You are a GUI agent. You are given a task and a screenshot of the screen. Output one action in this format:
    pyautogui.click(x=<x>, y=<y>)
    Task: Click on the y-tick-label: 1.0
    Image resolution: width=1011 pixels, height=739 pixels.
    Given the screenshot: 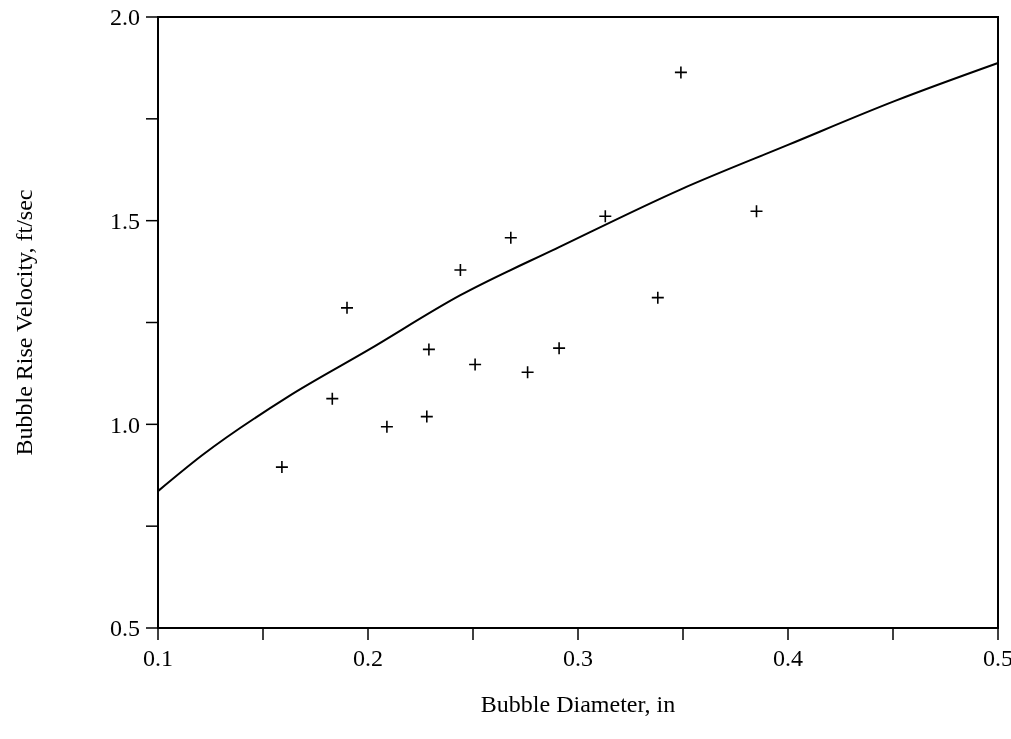 What is the action you would take?
    pyautogui.click(x=125, y=424)
    